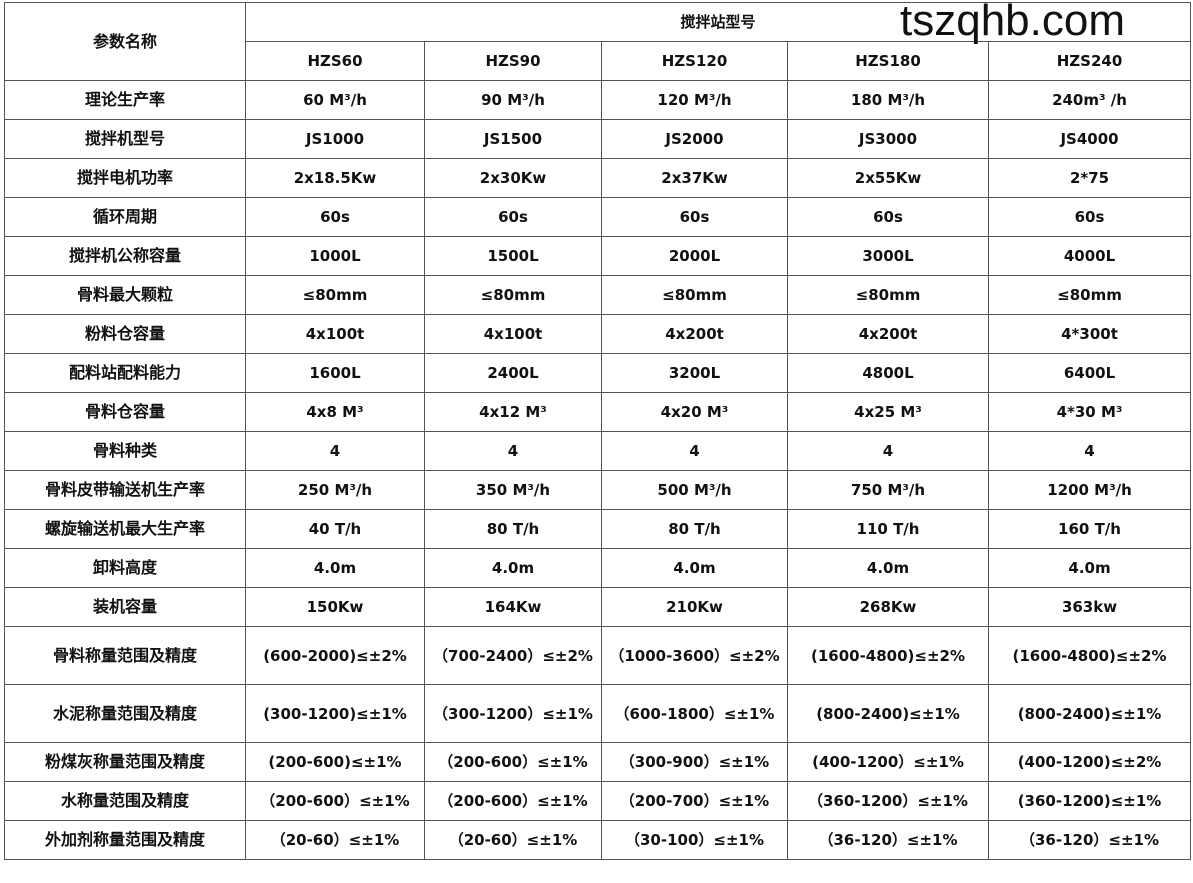  I want to click on param-name: 外加剂称量范围及精度, so click(125, 840).